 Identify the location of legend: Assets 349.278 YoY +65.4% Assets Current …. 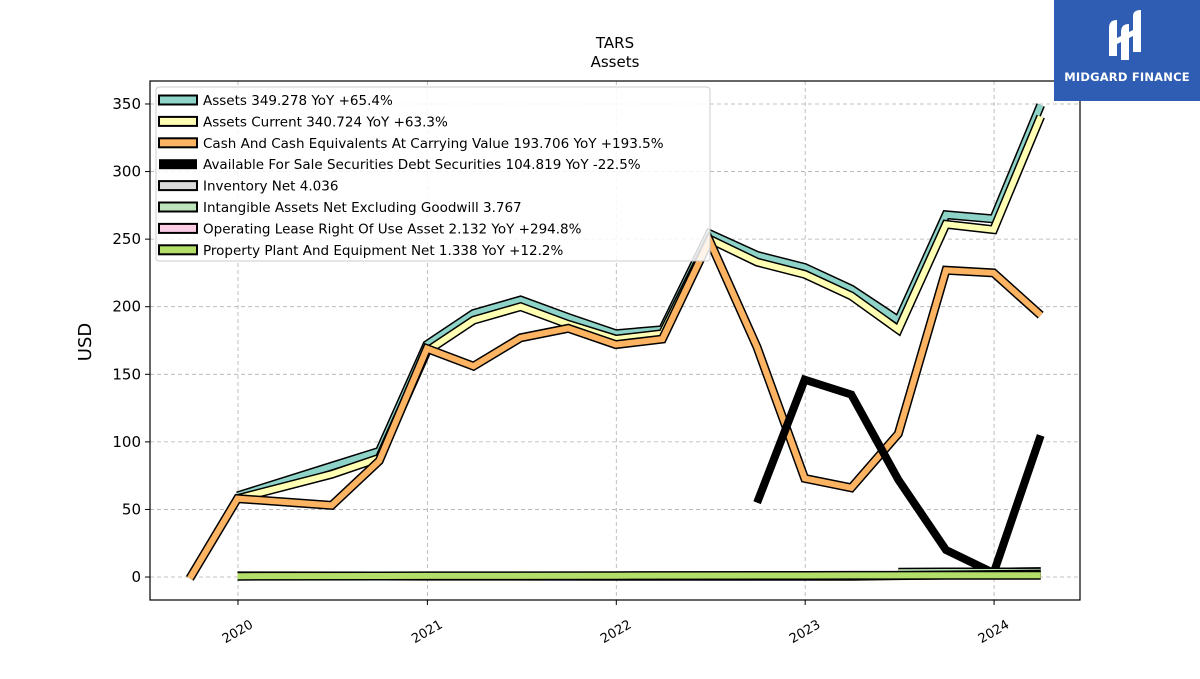
(433, 174).